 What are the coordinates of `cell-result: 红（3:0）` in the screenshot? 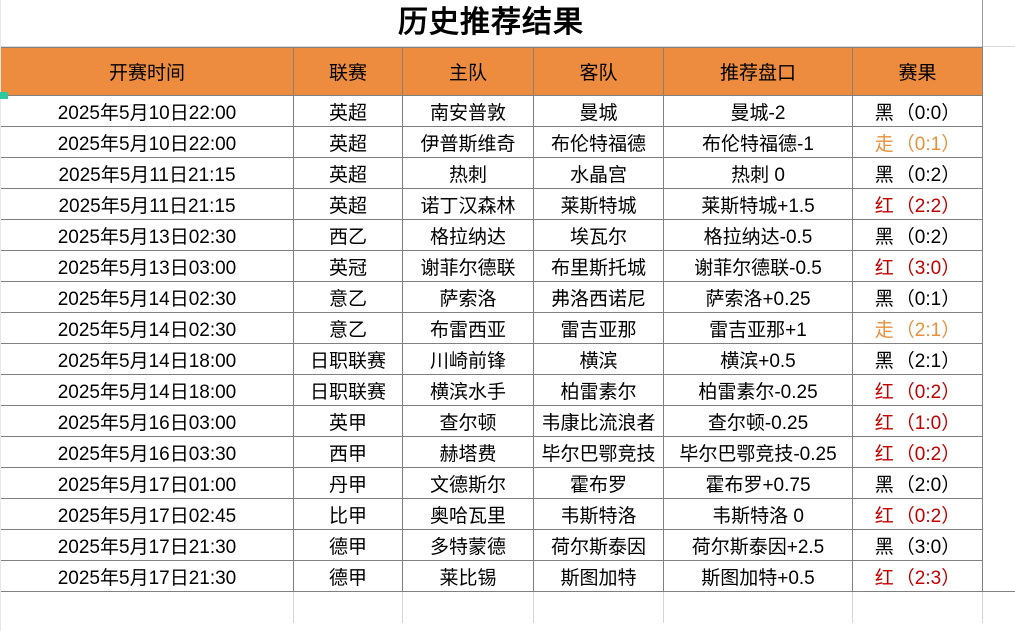 It's located at (917, 266).